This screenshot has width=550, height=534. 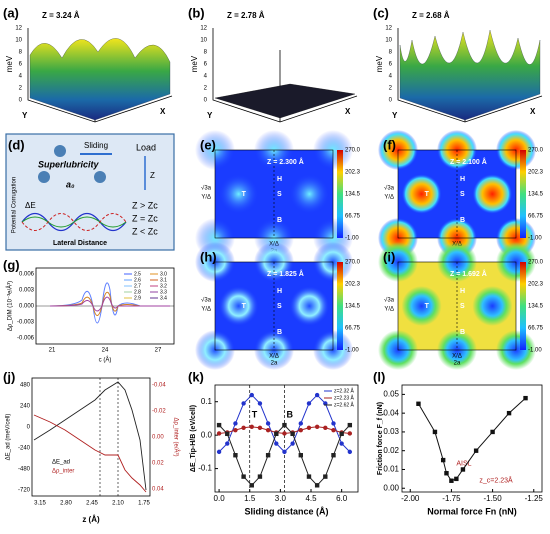 I want to click on panel-label: (g), so click(x=11, y=264).